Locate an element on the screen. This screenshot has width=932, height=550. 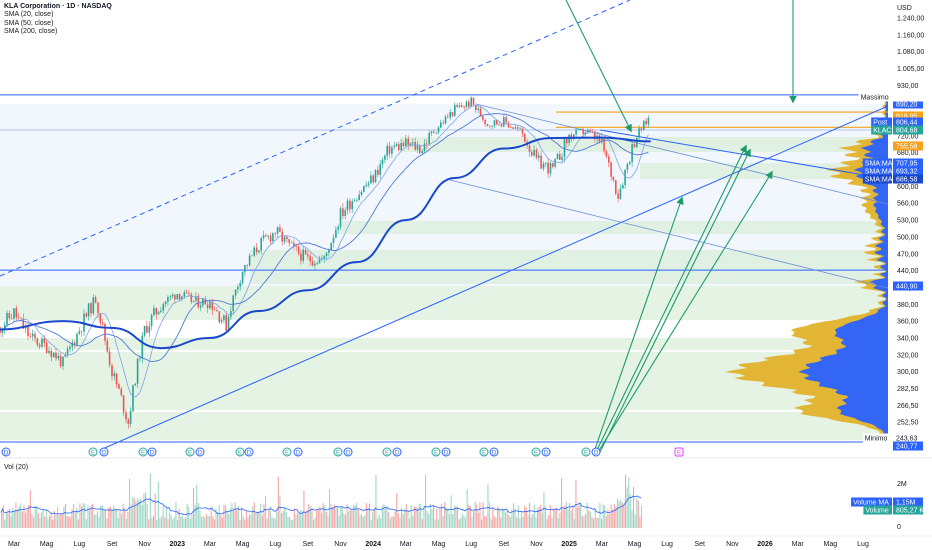
time-tick-label: Set is located at coordinates (112, 544).